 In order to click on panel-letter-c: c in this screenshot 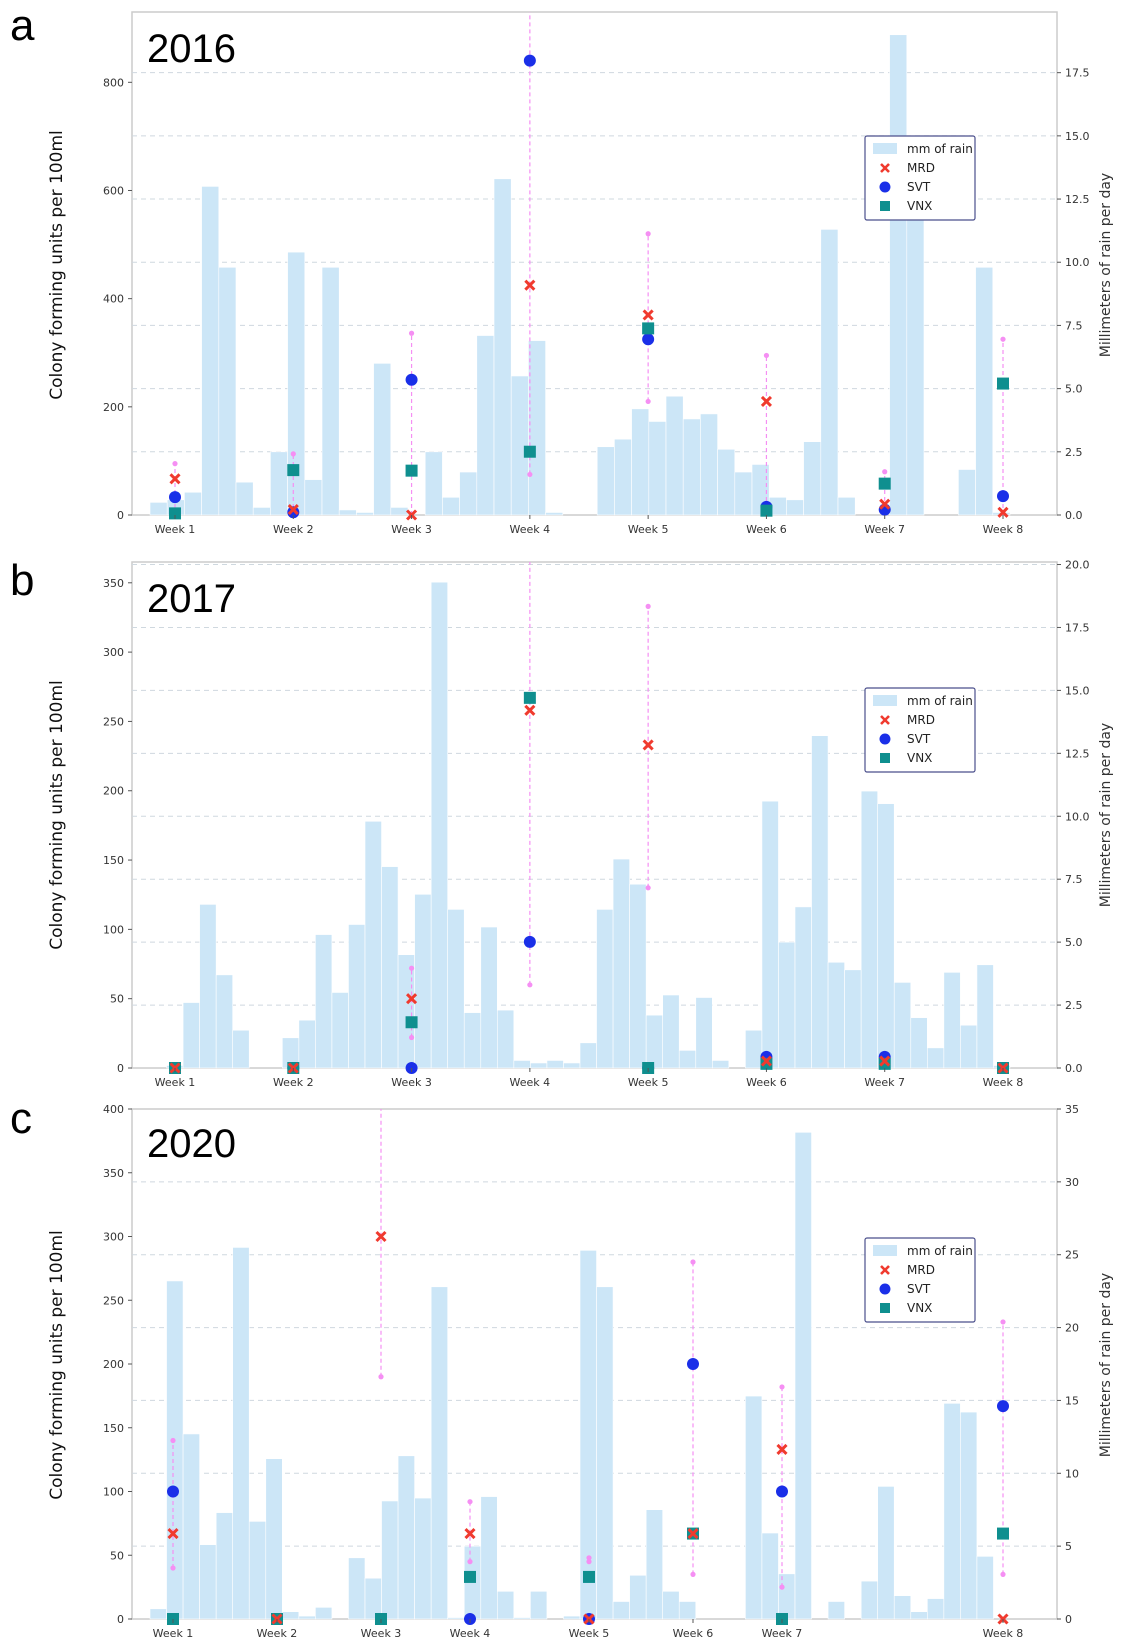, I will do `click(21, 1118)`.